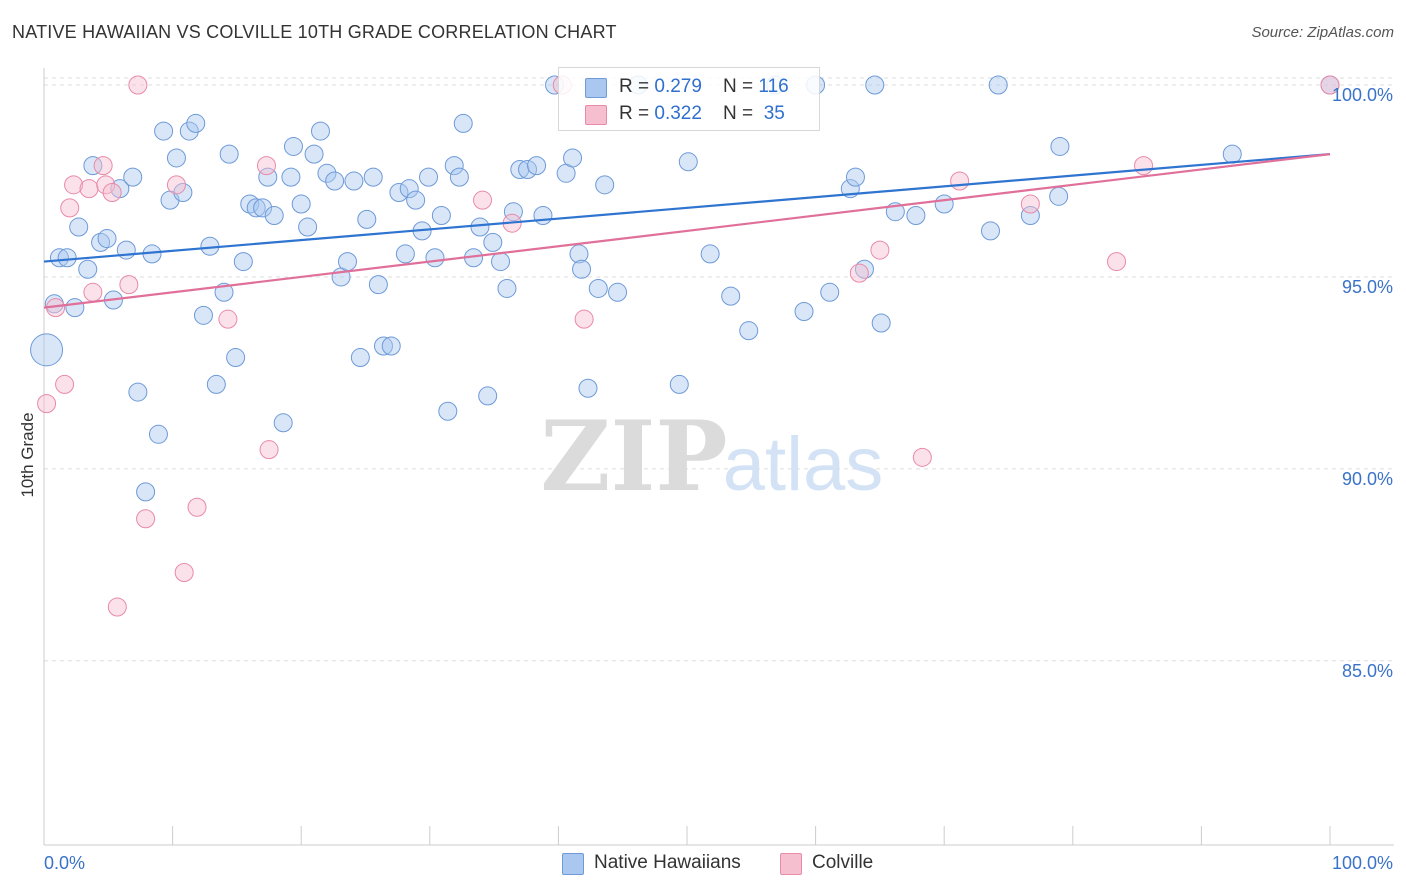 The image size is (1406, 892). Describe the element at coordinates (633, 456) in the screenshot. I see `watermark-zip: ZIP` at that location.